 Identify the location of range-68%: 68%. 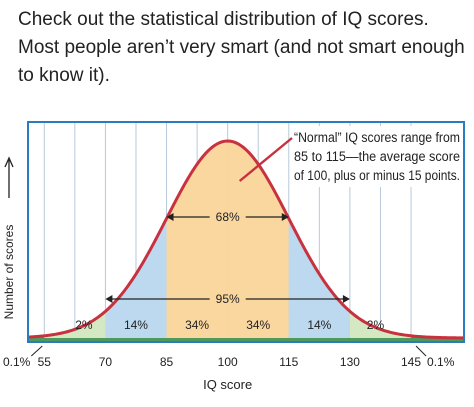
(227, 217).